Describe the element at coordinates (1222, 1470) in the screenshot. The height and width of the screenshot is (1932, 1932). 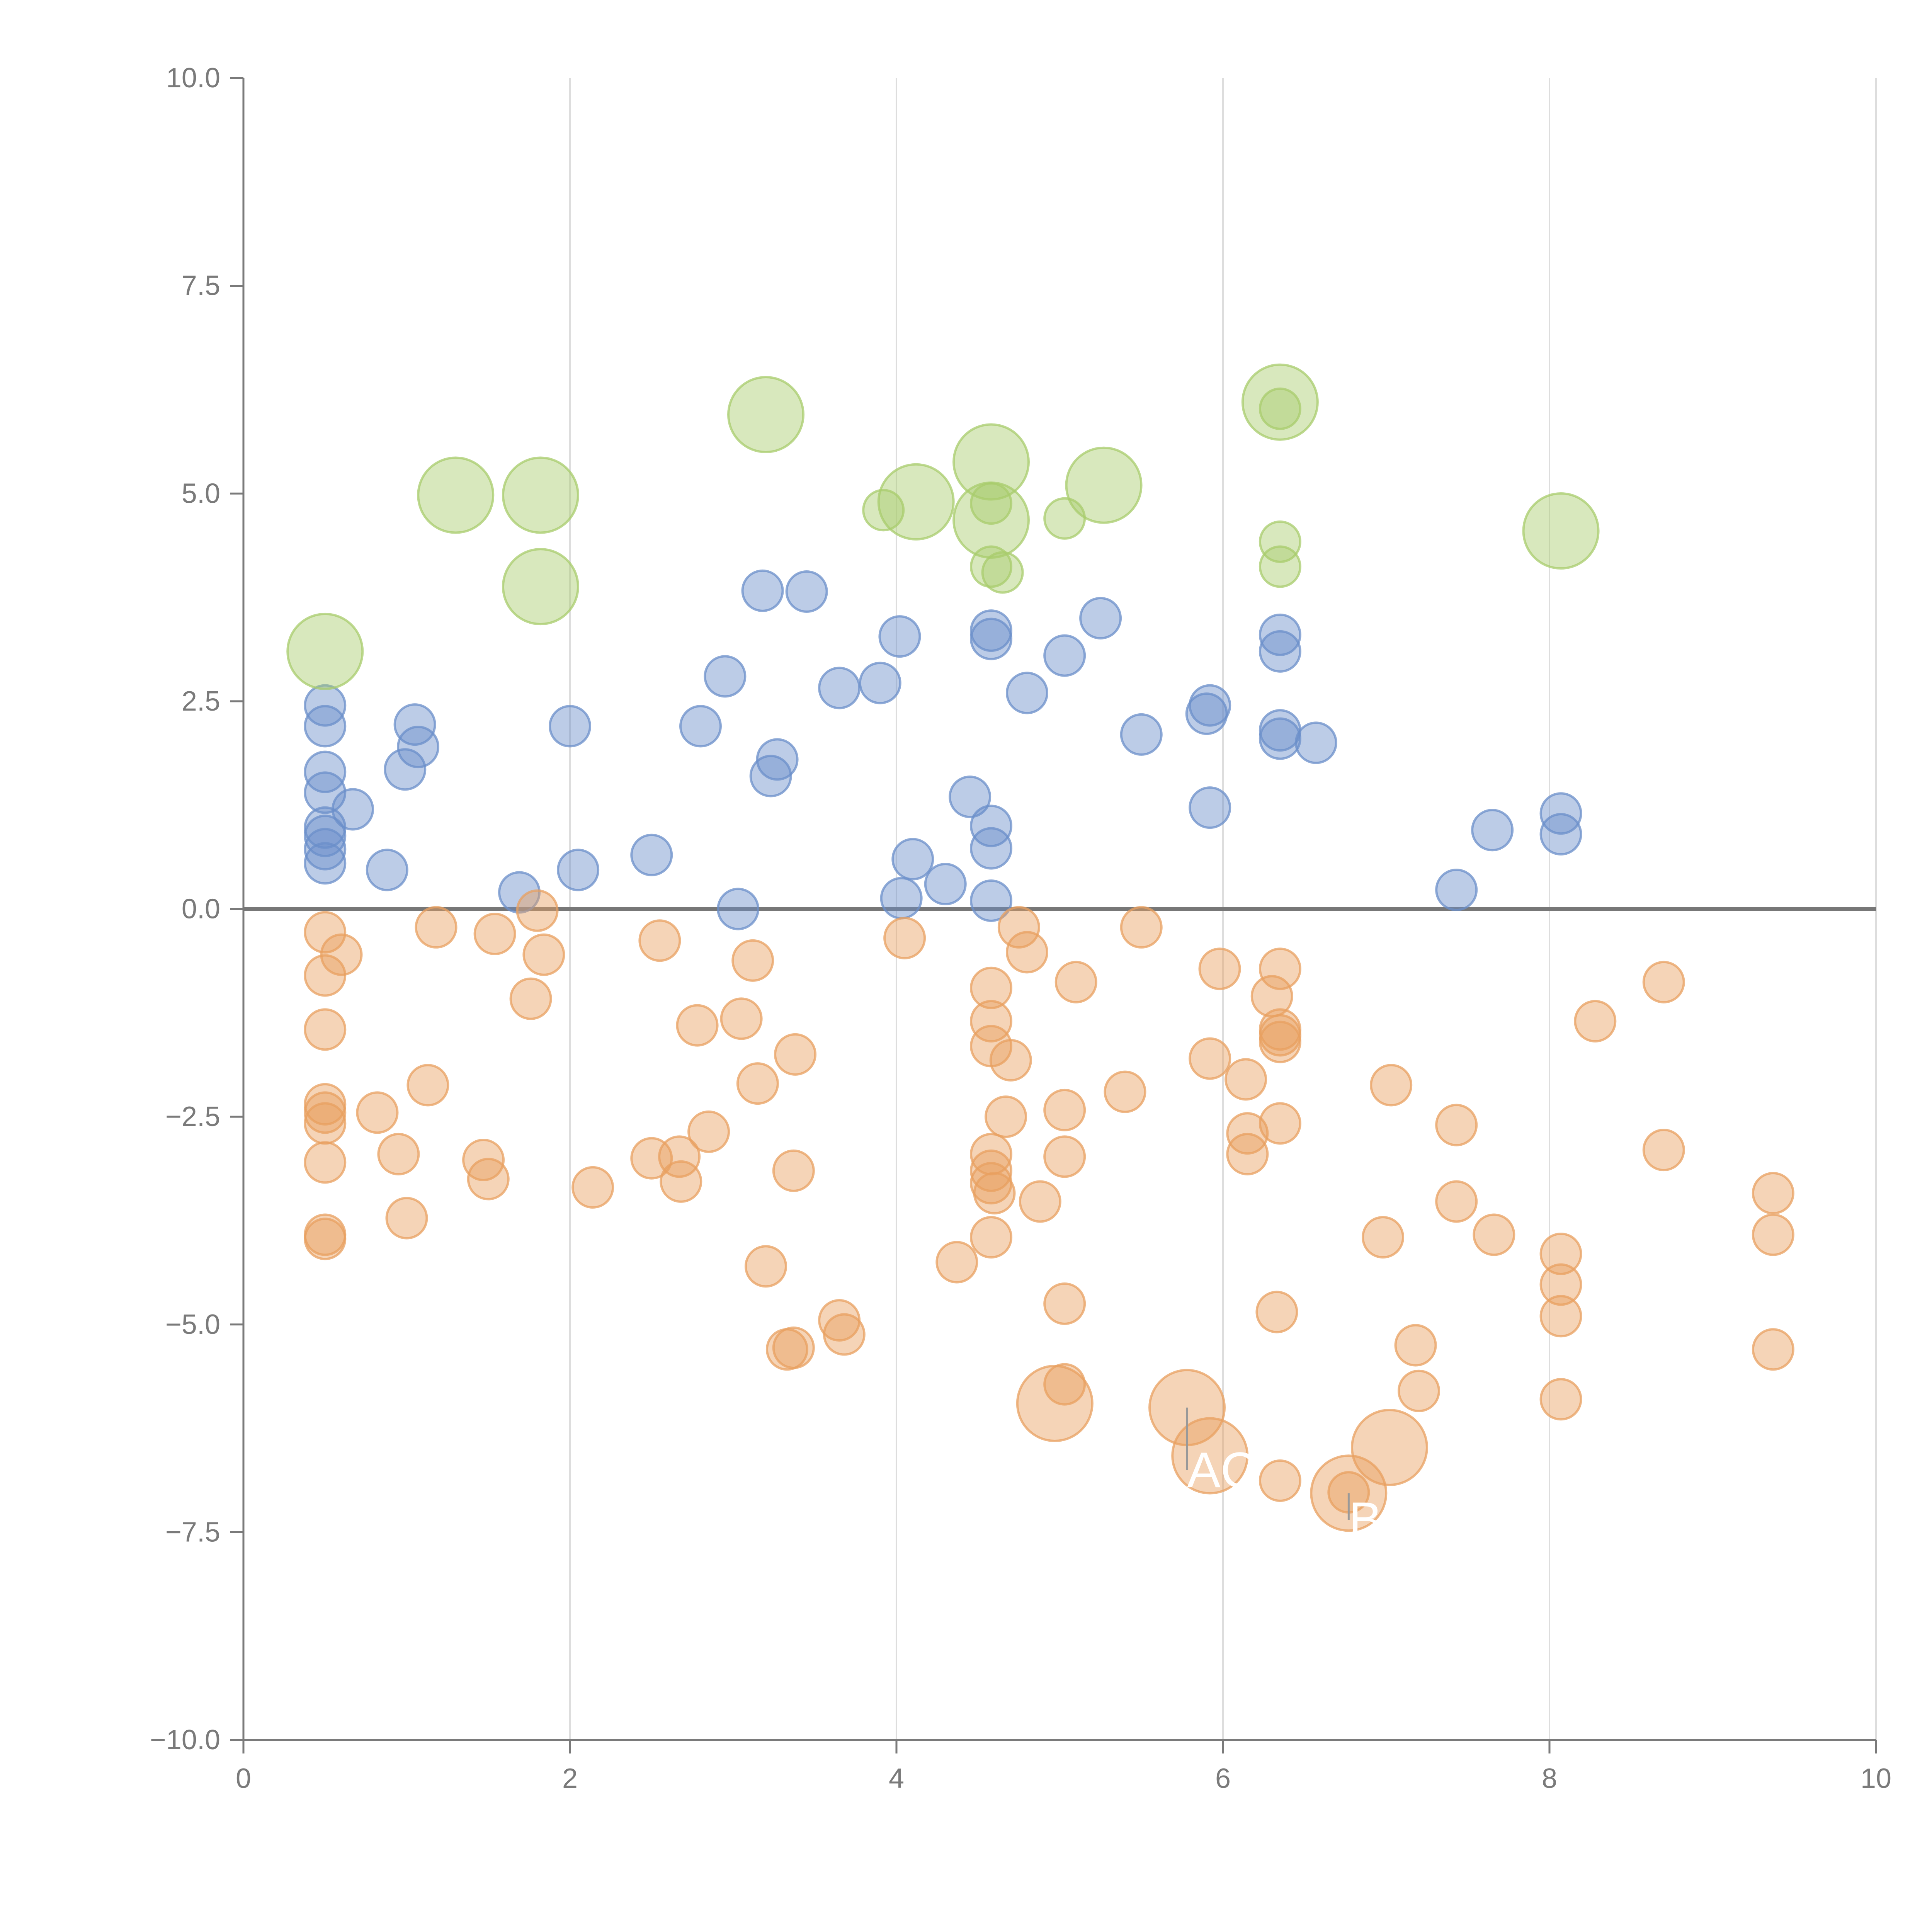
I see `annotation-label: AC` at that location.